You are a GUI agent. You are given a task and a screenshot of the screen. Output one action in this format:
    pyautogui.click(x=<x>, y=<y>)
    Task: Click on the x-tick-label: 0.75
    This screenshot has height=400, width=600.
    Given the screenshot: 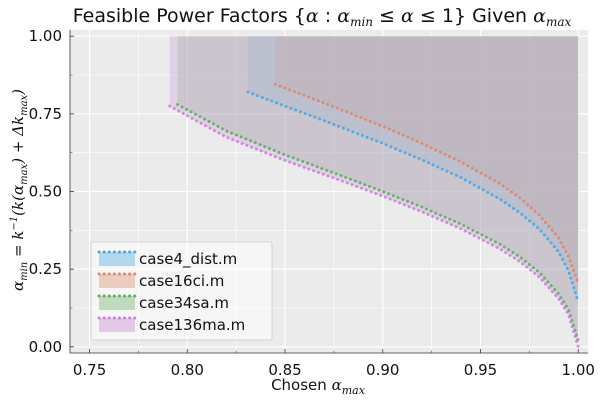 What is the action you would take?
    pyautogui.click(x=89, y=370)
    